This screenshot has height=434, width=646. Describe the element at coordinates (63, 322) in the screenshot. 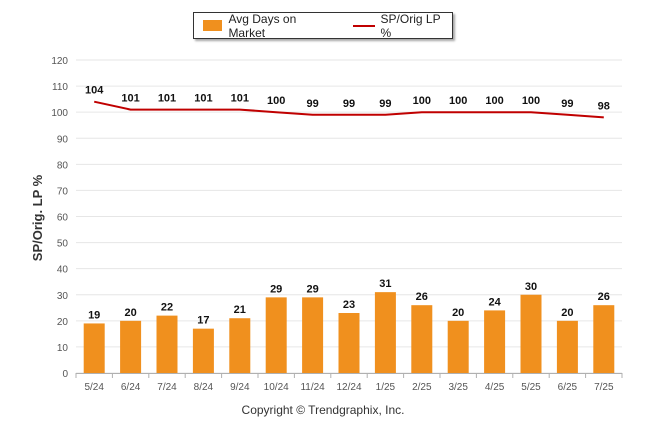

I see `y-tick-label: 20` at that location.